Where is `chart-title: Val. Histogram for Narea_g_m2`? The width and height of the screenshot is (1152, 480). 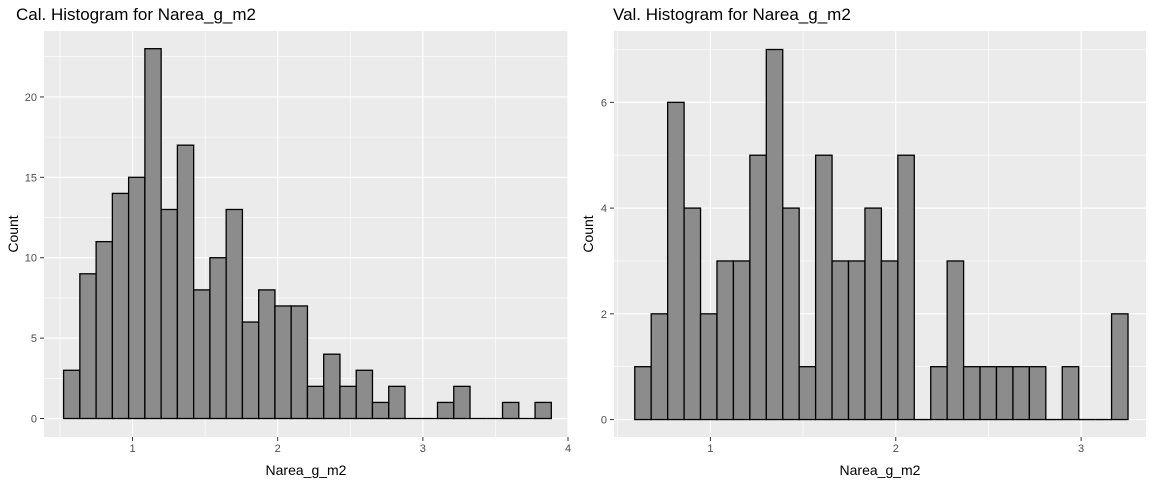 chart-title: Val. Histogram for Narea_g_m2 is located at coordinates (732, 14).